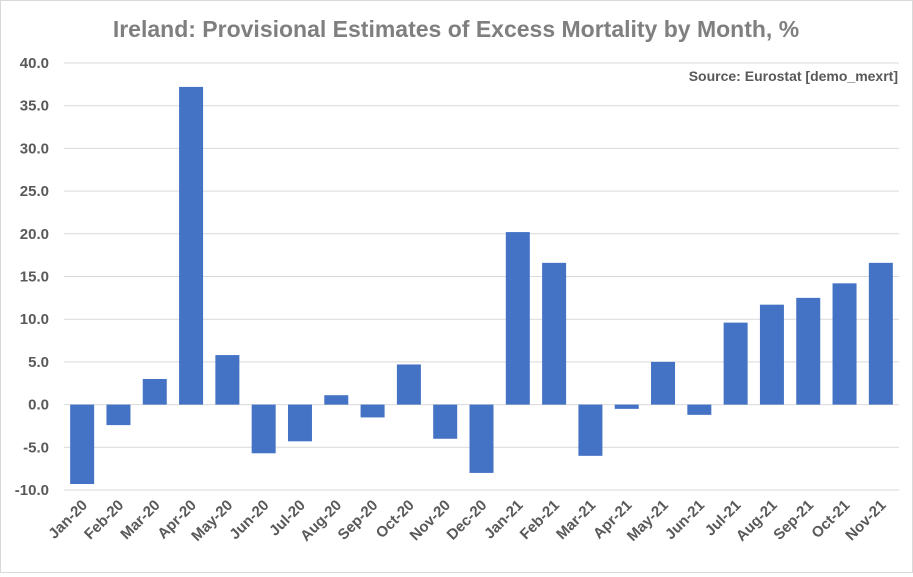 The width and height of the screenshot is (913, 577). Describe the element at coordinates (68, 520) in the screenshot. I see `x-tick-label: Jan-20` at that location.